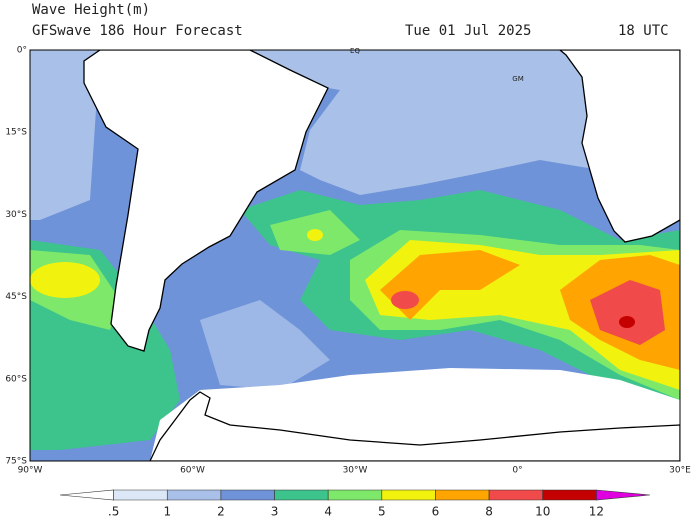 The height and width of the screenshot is (525, 700). I want to click on title: Wave Height(m), so click(91, 10).